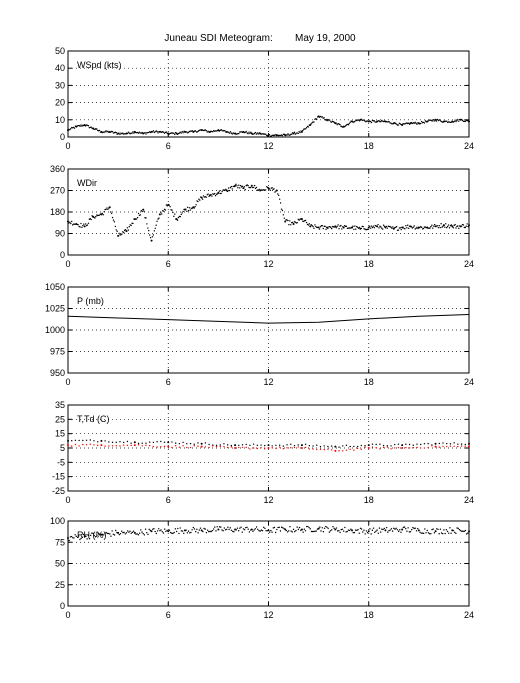 This screenshot has width=520, height=683. I want to click on panel-4-ytick-label-4: 15, so click(60, 434).